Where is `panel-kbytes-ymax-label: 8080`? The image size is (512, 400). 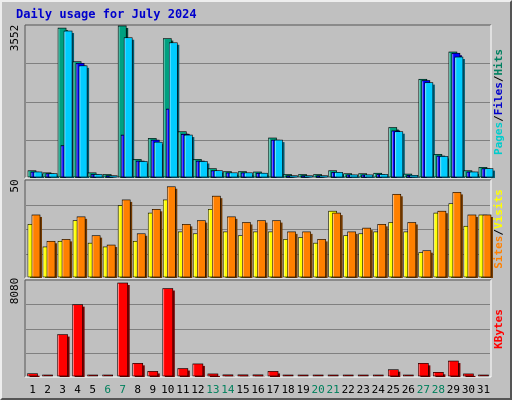
panel-kbytes-ymax-label: 8080 is located at coordinates (14, 291).